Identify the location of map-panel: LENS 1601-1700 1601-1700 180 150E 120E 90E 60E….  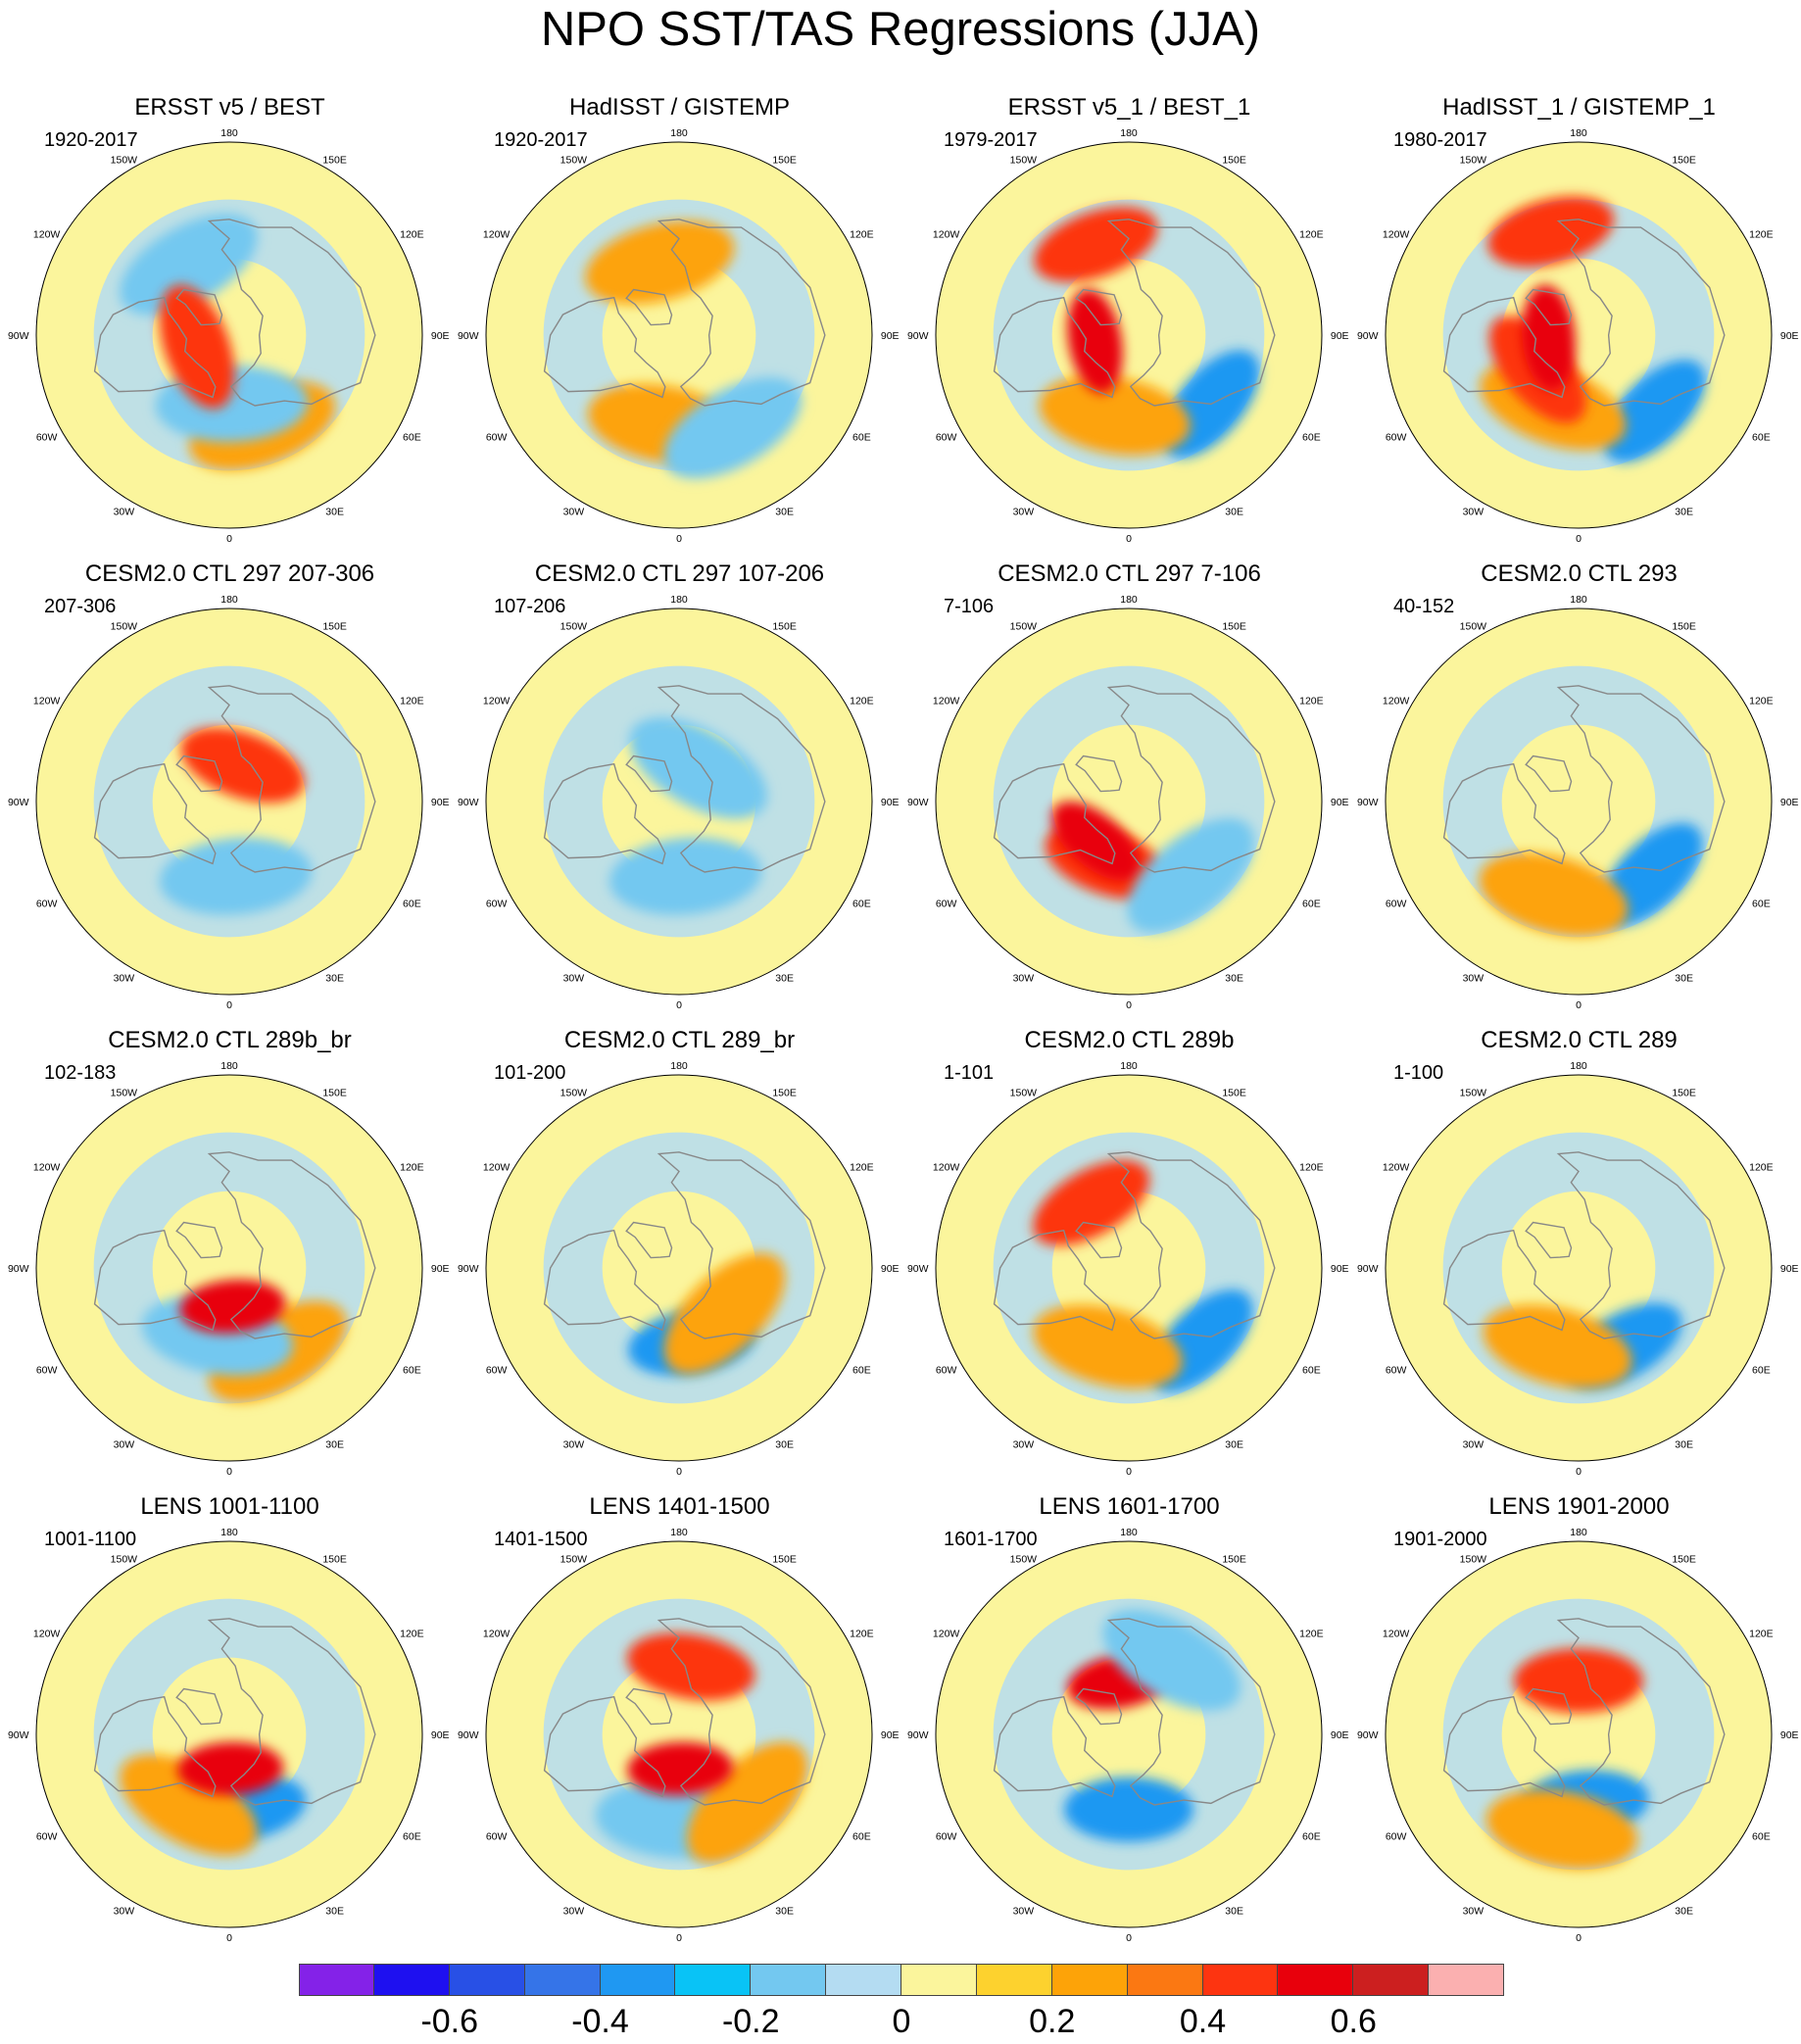
(1129, 1726).